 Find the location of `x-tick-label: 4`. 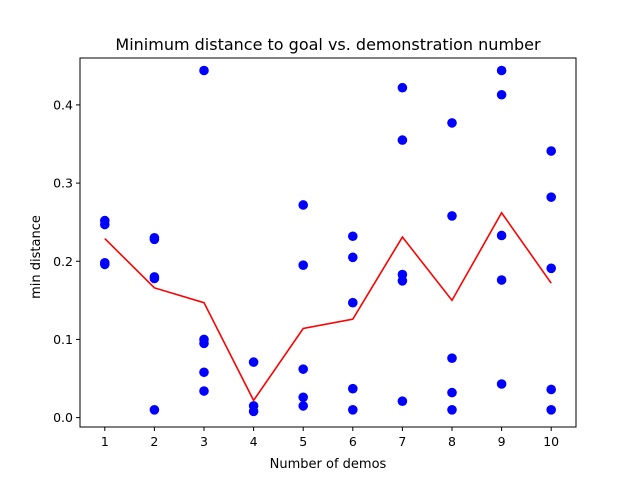

x-tick-label: 4 is located at coordinates (254, 441).